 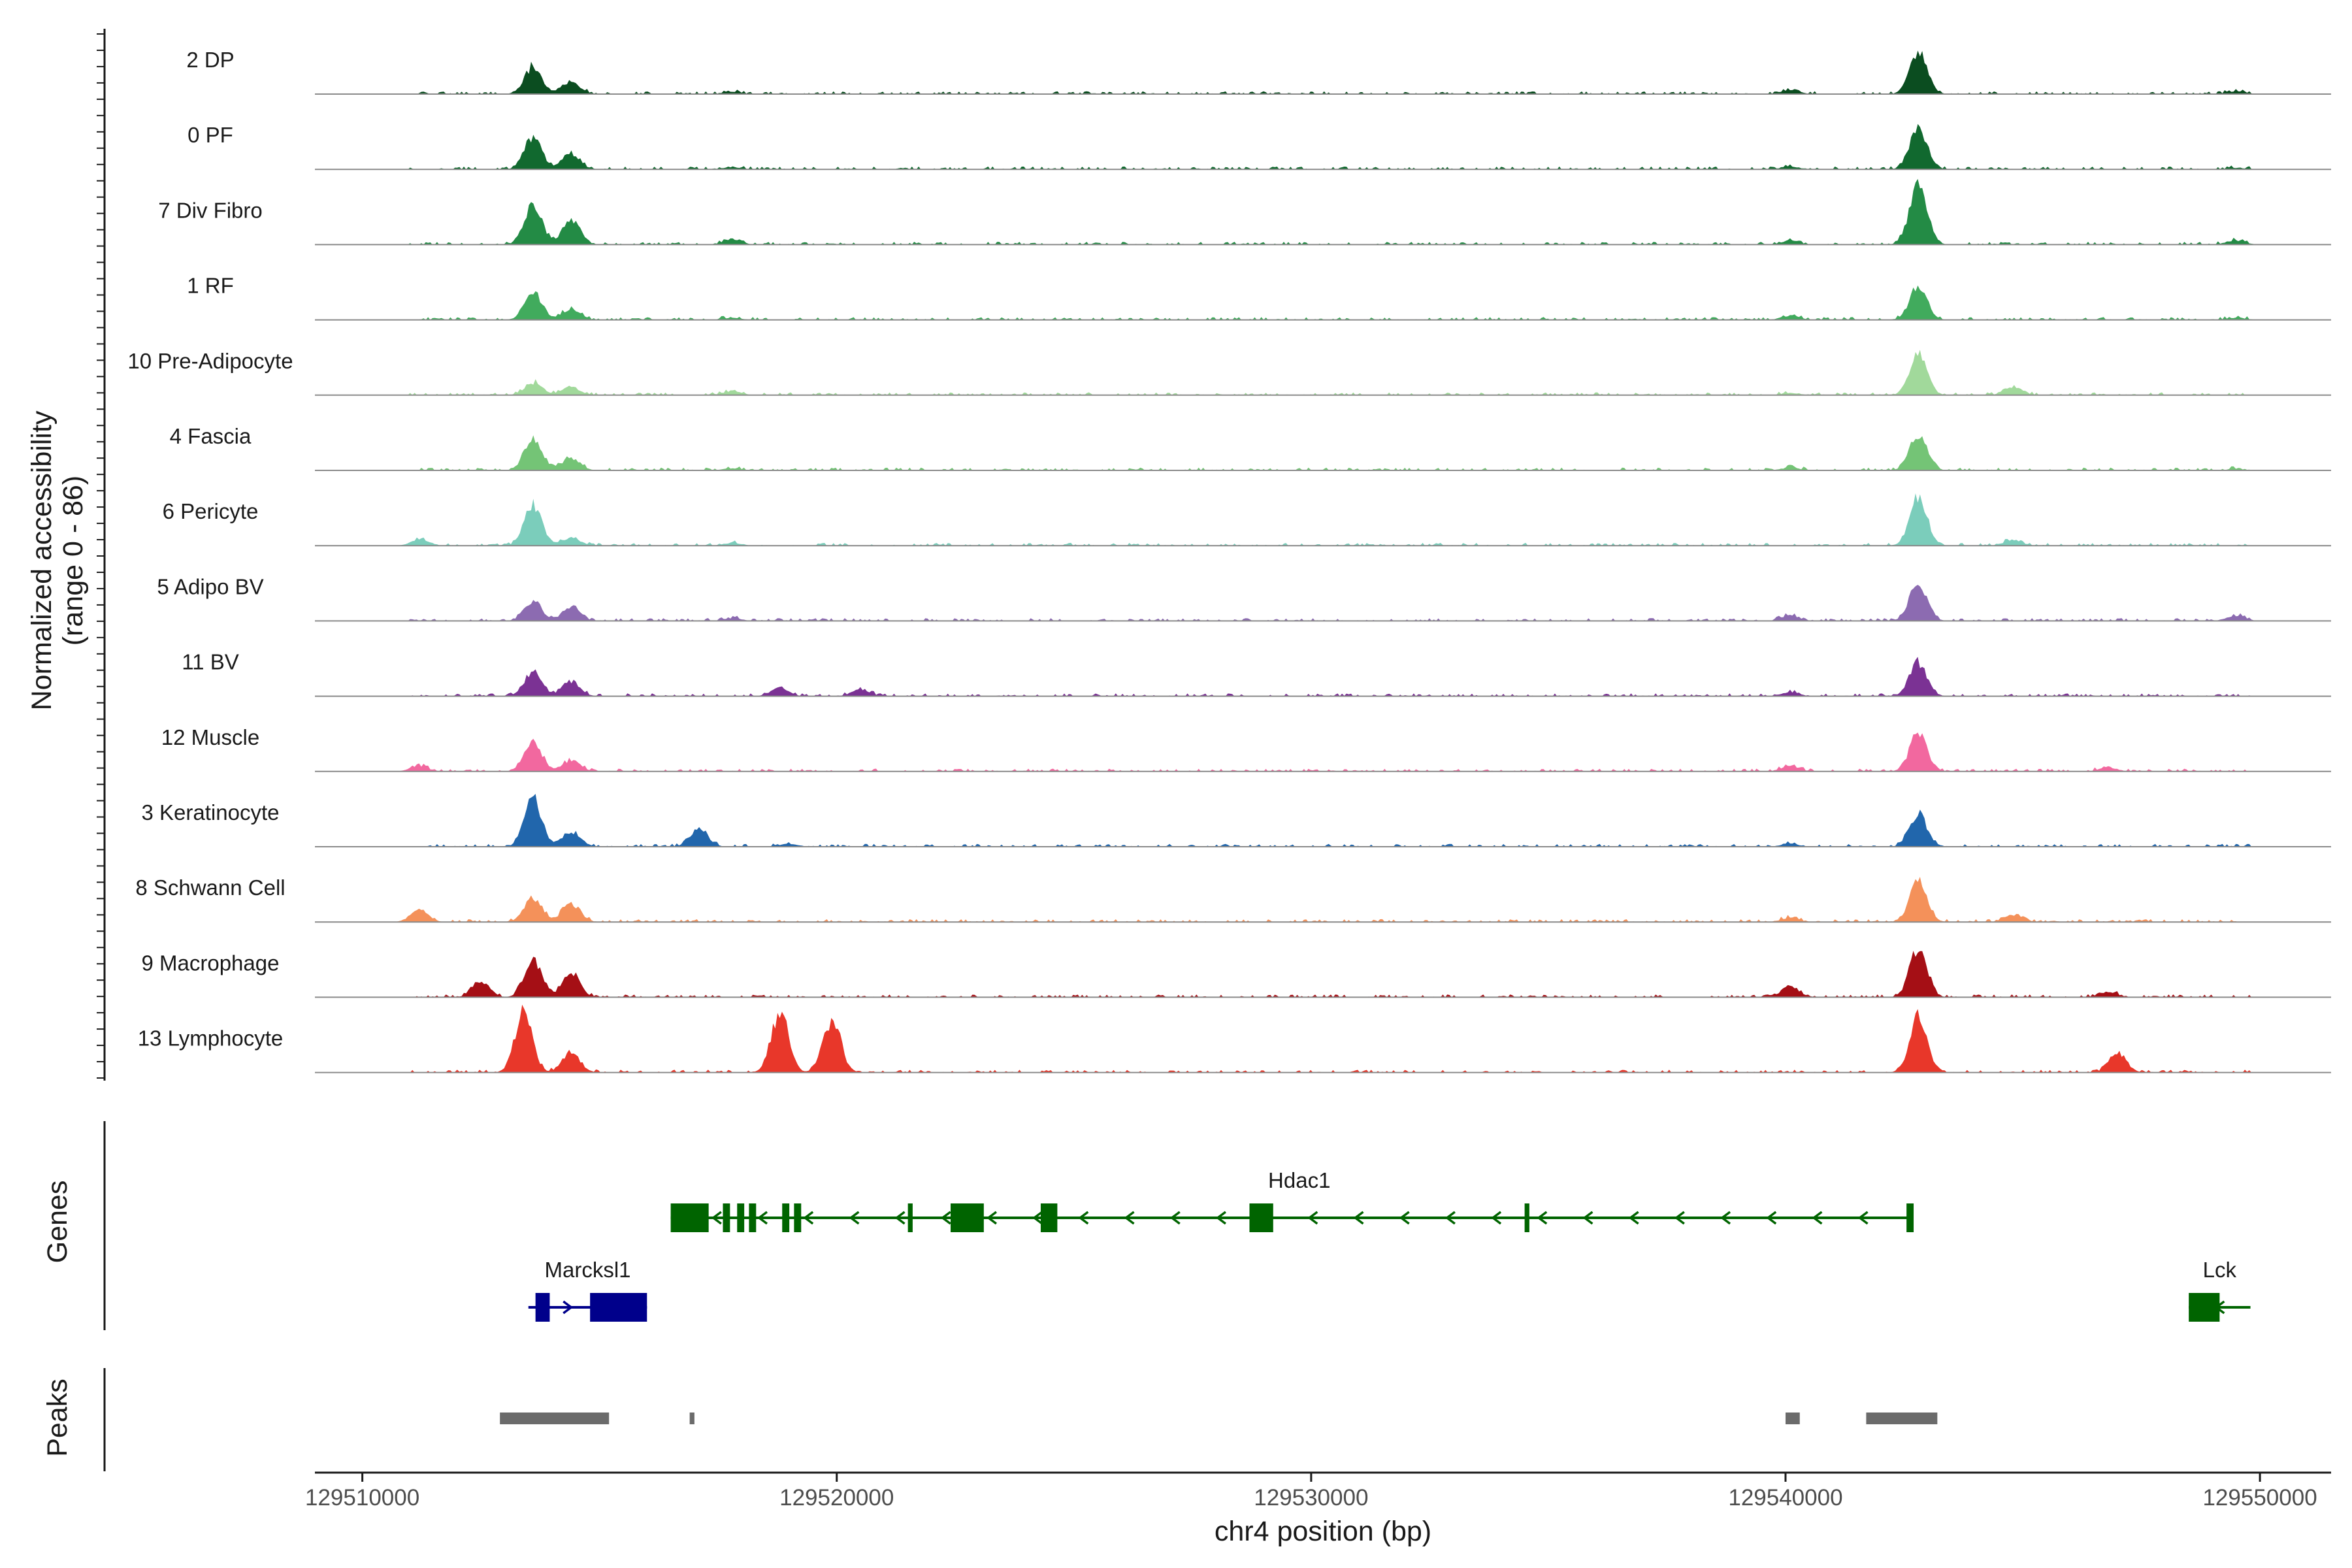 I want to click on track-13-lymphocyte: 13 Lymphocyte, so click(x=1234, y=1038).